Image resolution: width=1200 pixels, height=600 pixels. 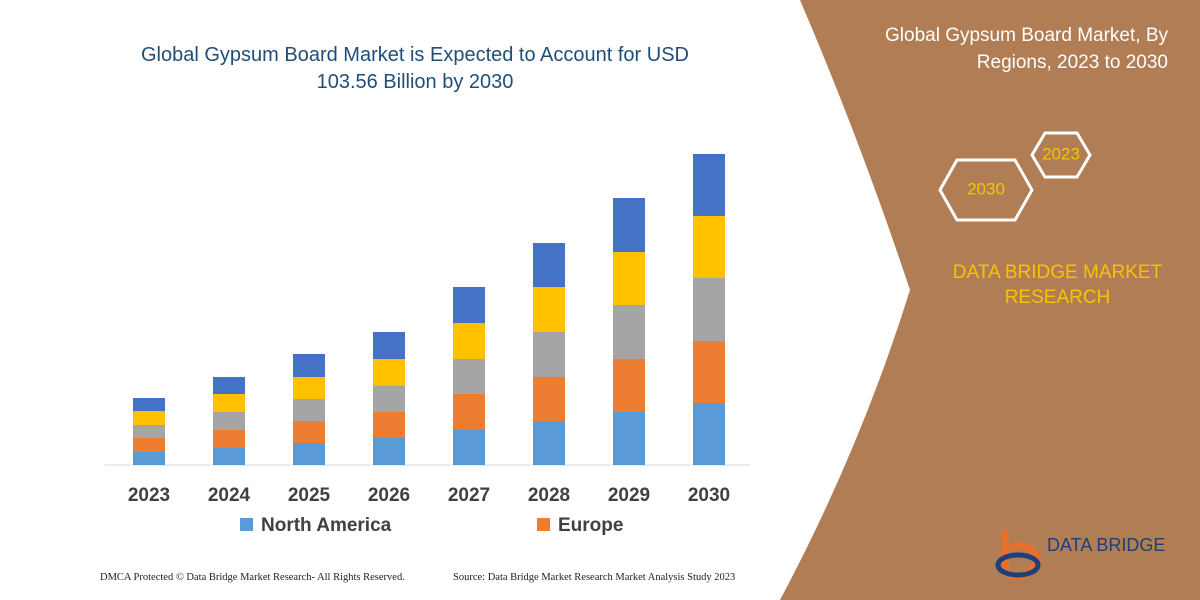 I want to click on legend-label: North America, so click(x=326, y=525).